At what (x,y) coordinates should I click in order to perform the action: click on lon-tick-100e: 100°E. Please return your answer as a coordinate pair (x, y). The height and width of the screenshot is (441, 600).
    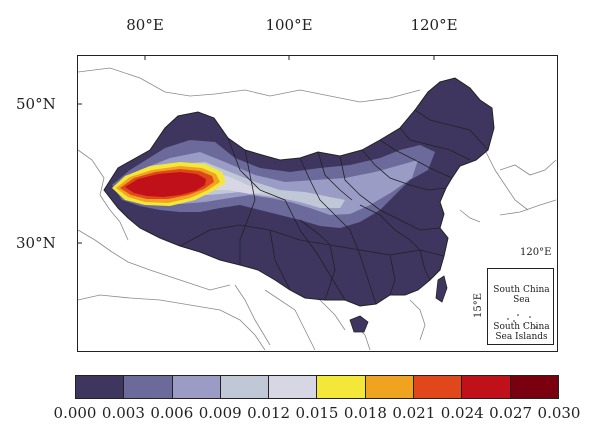
    Looking at the image, I should click on (289, 25).